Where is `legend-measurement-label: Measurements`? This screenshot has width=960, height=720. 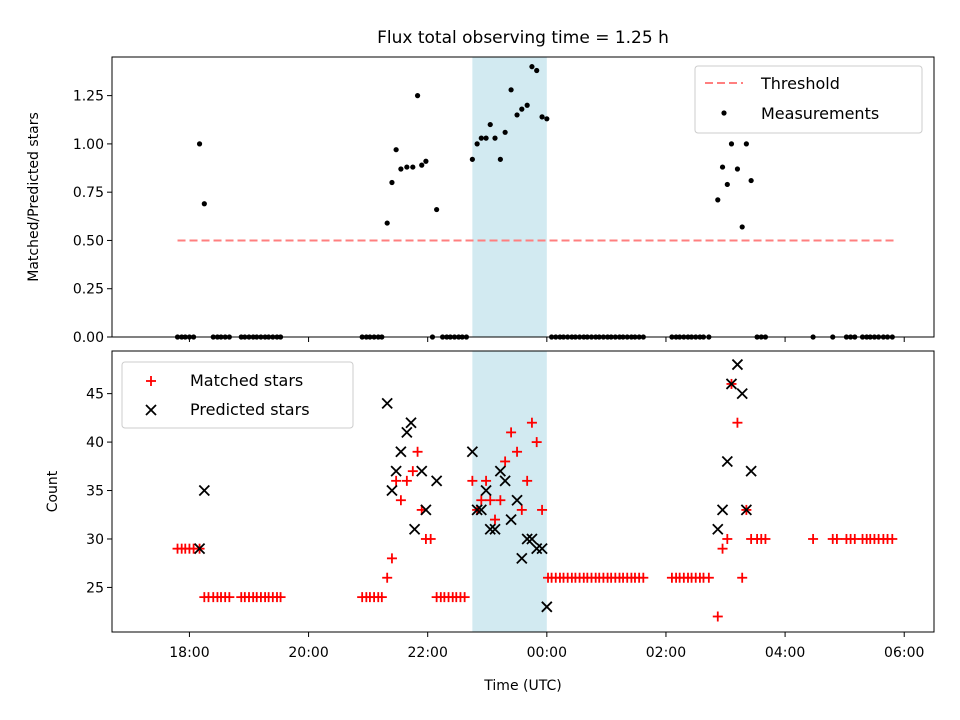
legend-measurement-label: Measurements is located at coordinates (820, 113).